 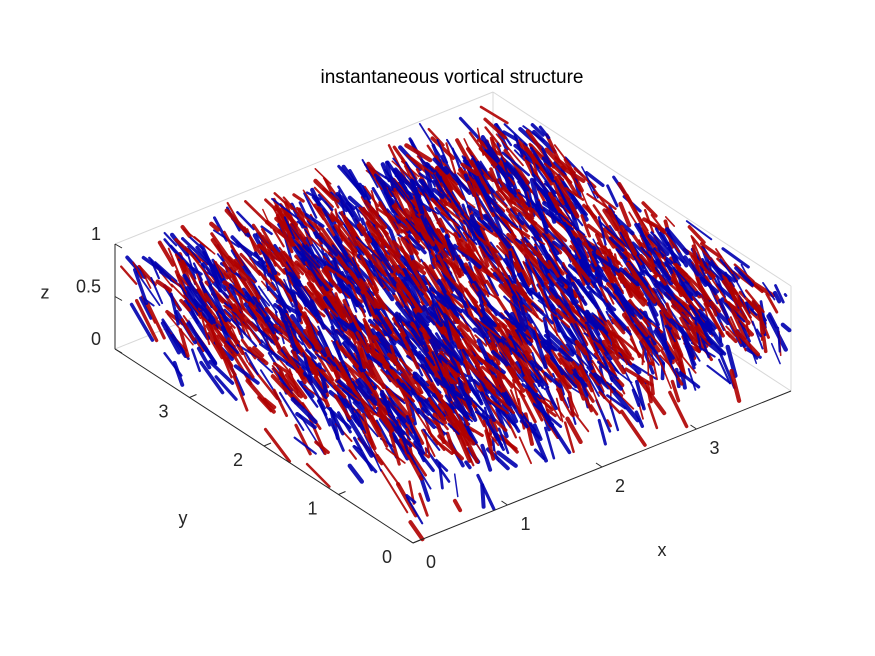 I want to click on x-tick, so click(x=599, y=465).